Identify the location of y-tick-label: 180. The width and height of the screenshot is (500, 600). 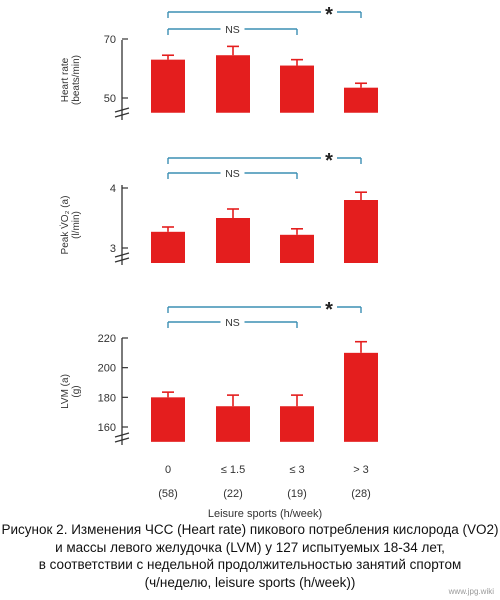
(107, 398).